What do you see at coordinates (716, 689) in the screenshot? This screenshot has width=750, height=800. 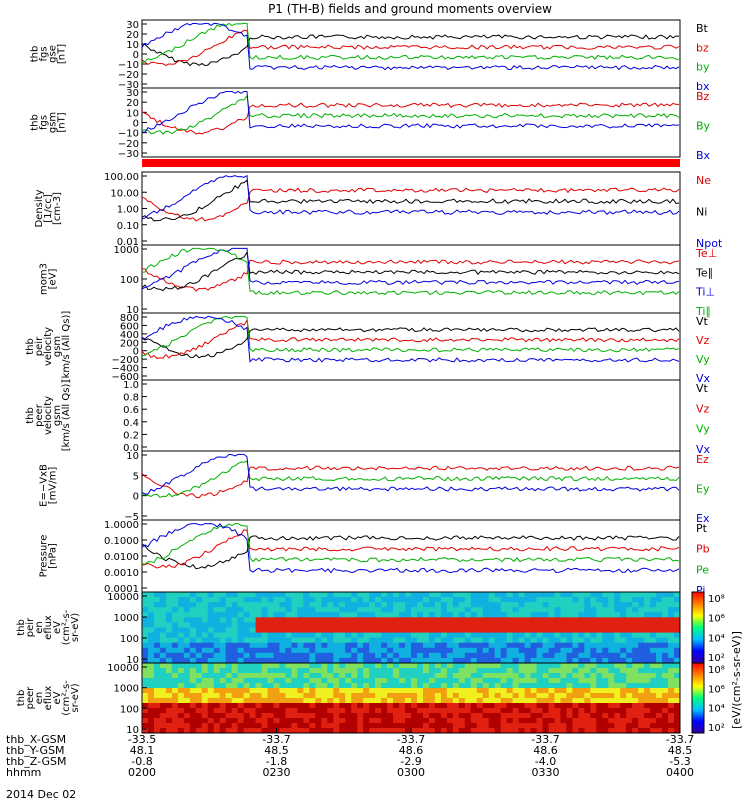 I see `colorbar-tick-label: 10⁶` at bounding box center [716, 689].